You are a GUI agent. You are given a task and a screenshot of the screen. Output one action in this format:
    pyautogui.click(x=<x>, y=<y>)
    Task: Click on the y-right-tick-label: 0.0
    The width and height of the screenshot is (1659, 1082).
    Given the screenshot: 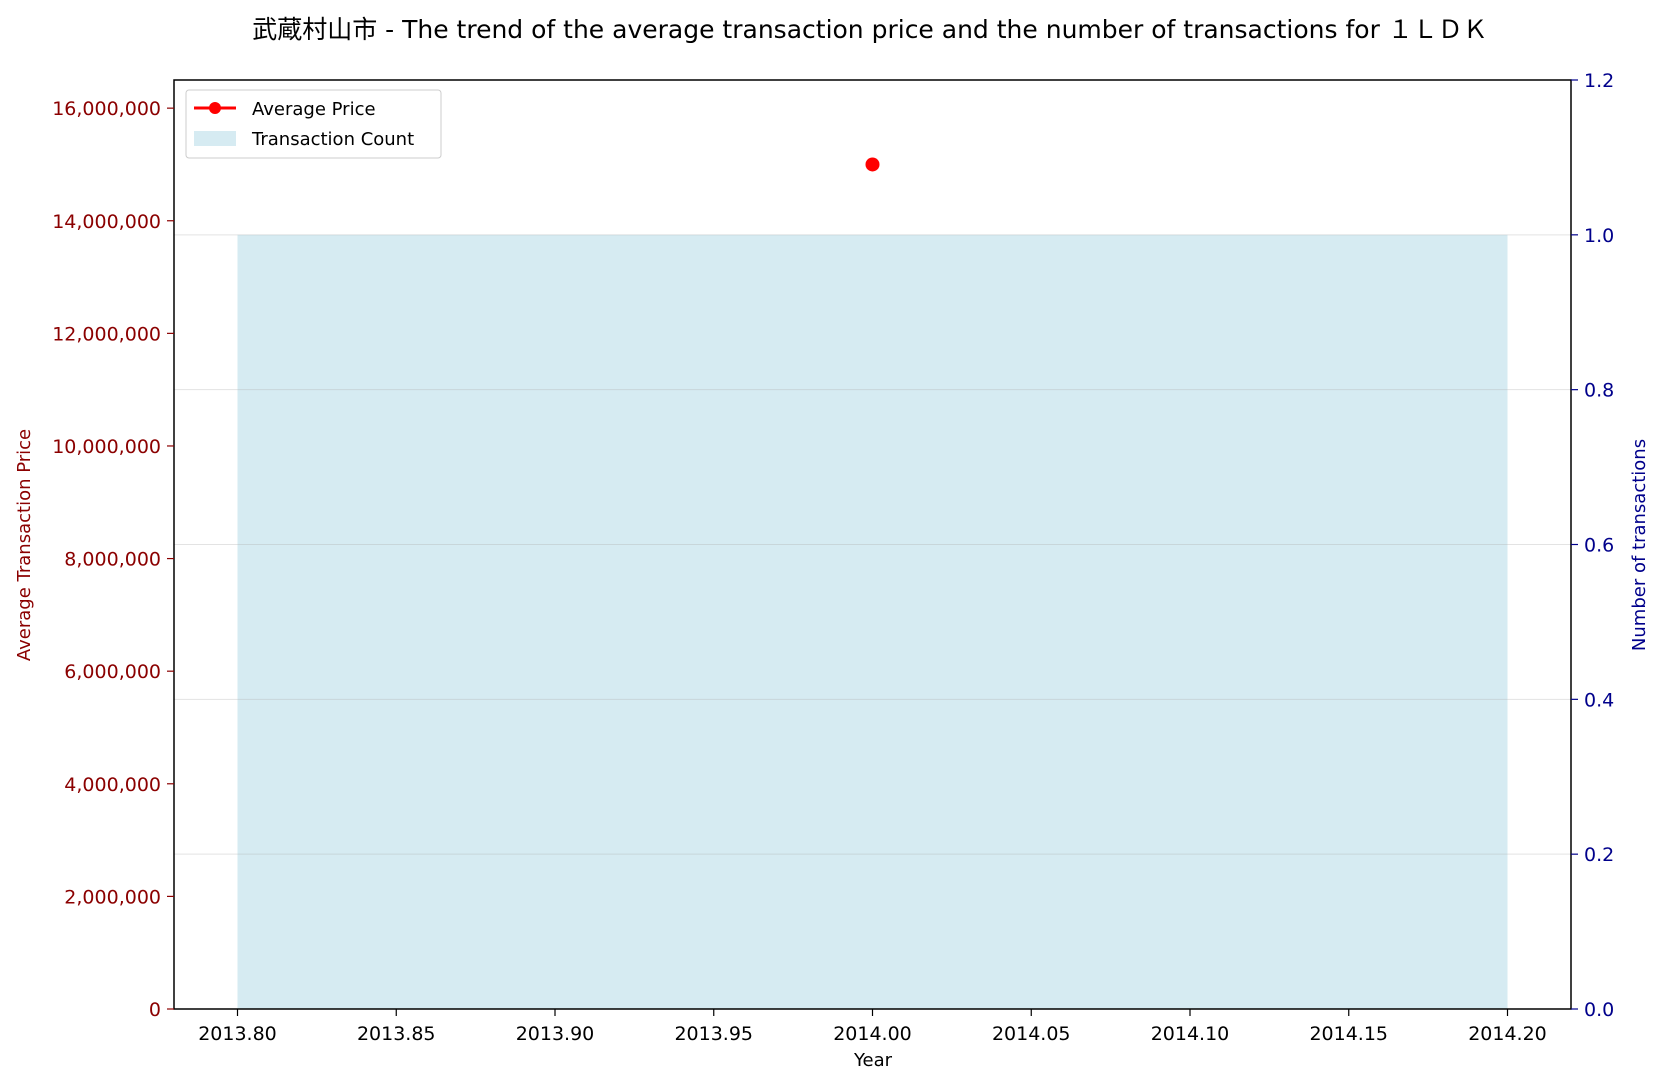 What is the action you would take?
    pyautogui.click(x=1599, y=1010)
    